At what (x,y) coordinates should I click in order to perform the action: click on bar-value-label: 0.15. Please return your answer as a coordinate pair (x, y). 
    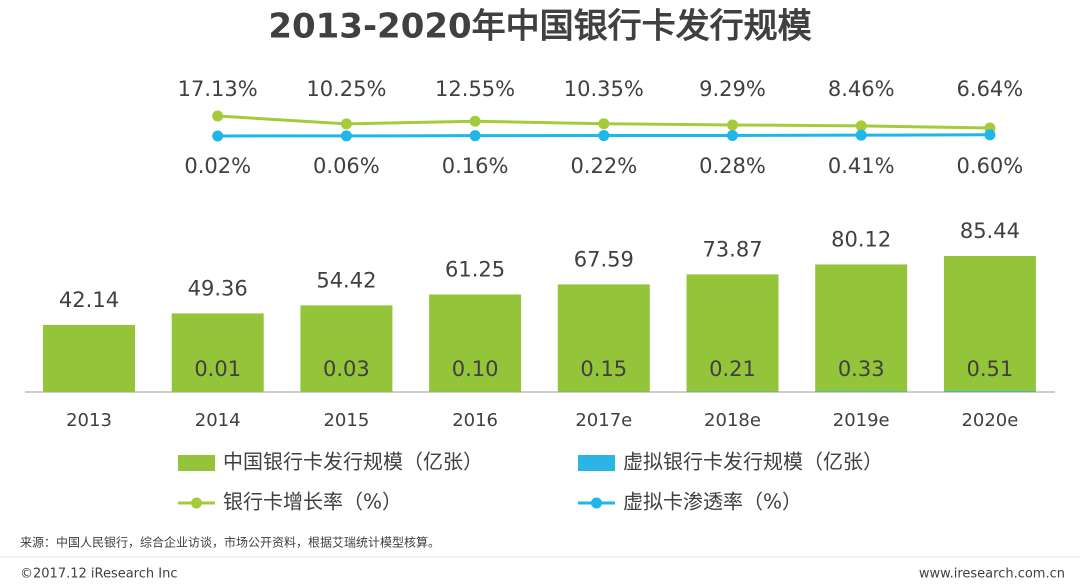
    Looking at the image, I should click on (603, 369).